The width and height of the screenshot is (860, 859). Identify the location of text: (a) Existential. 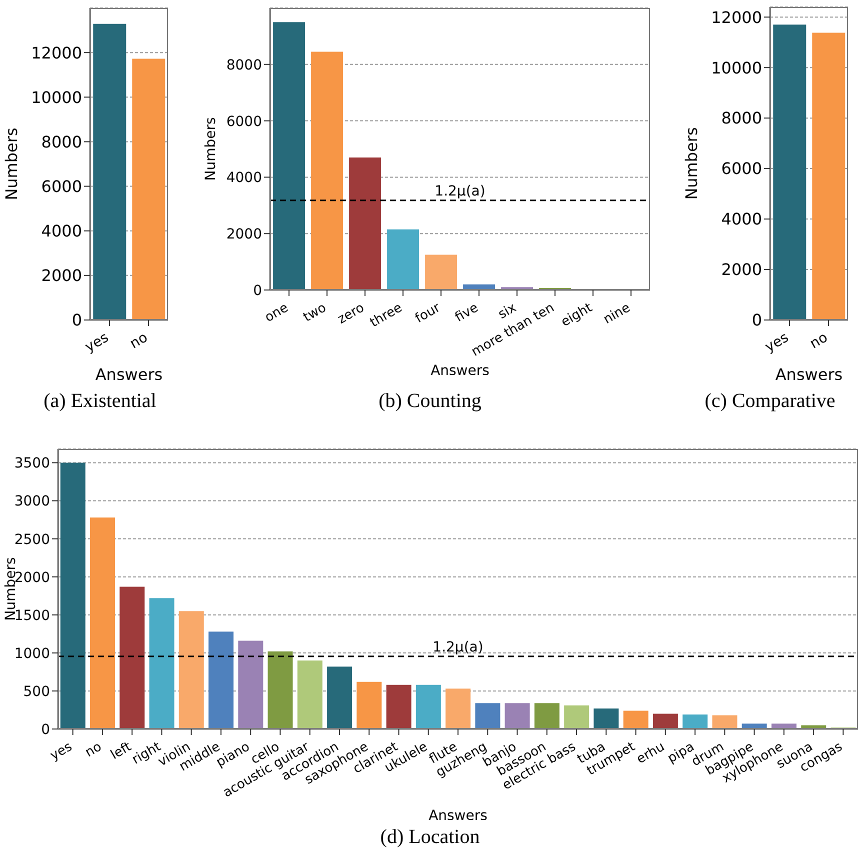
(100, 401).